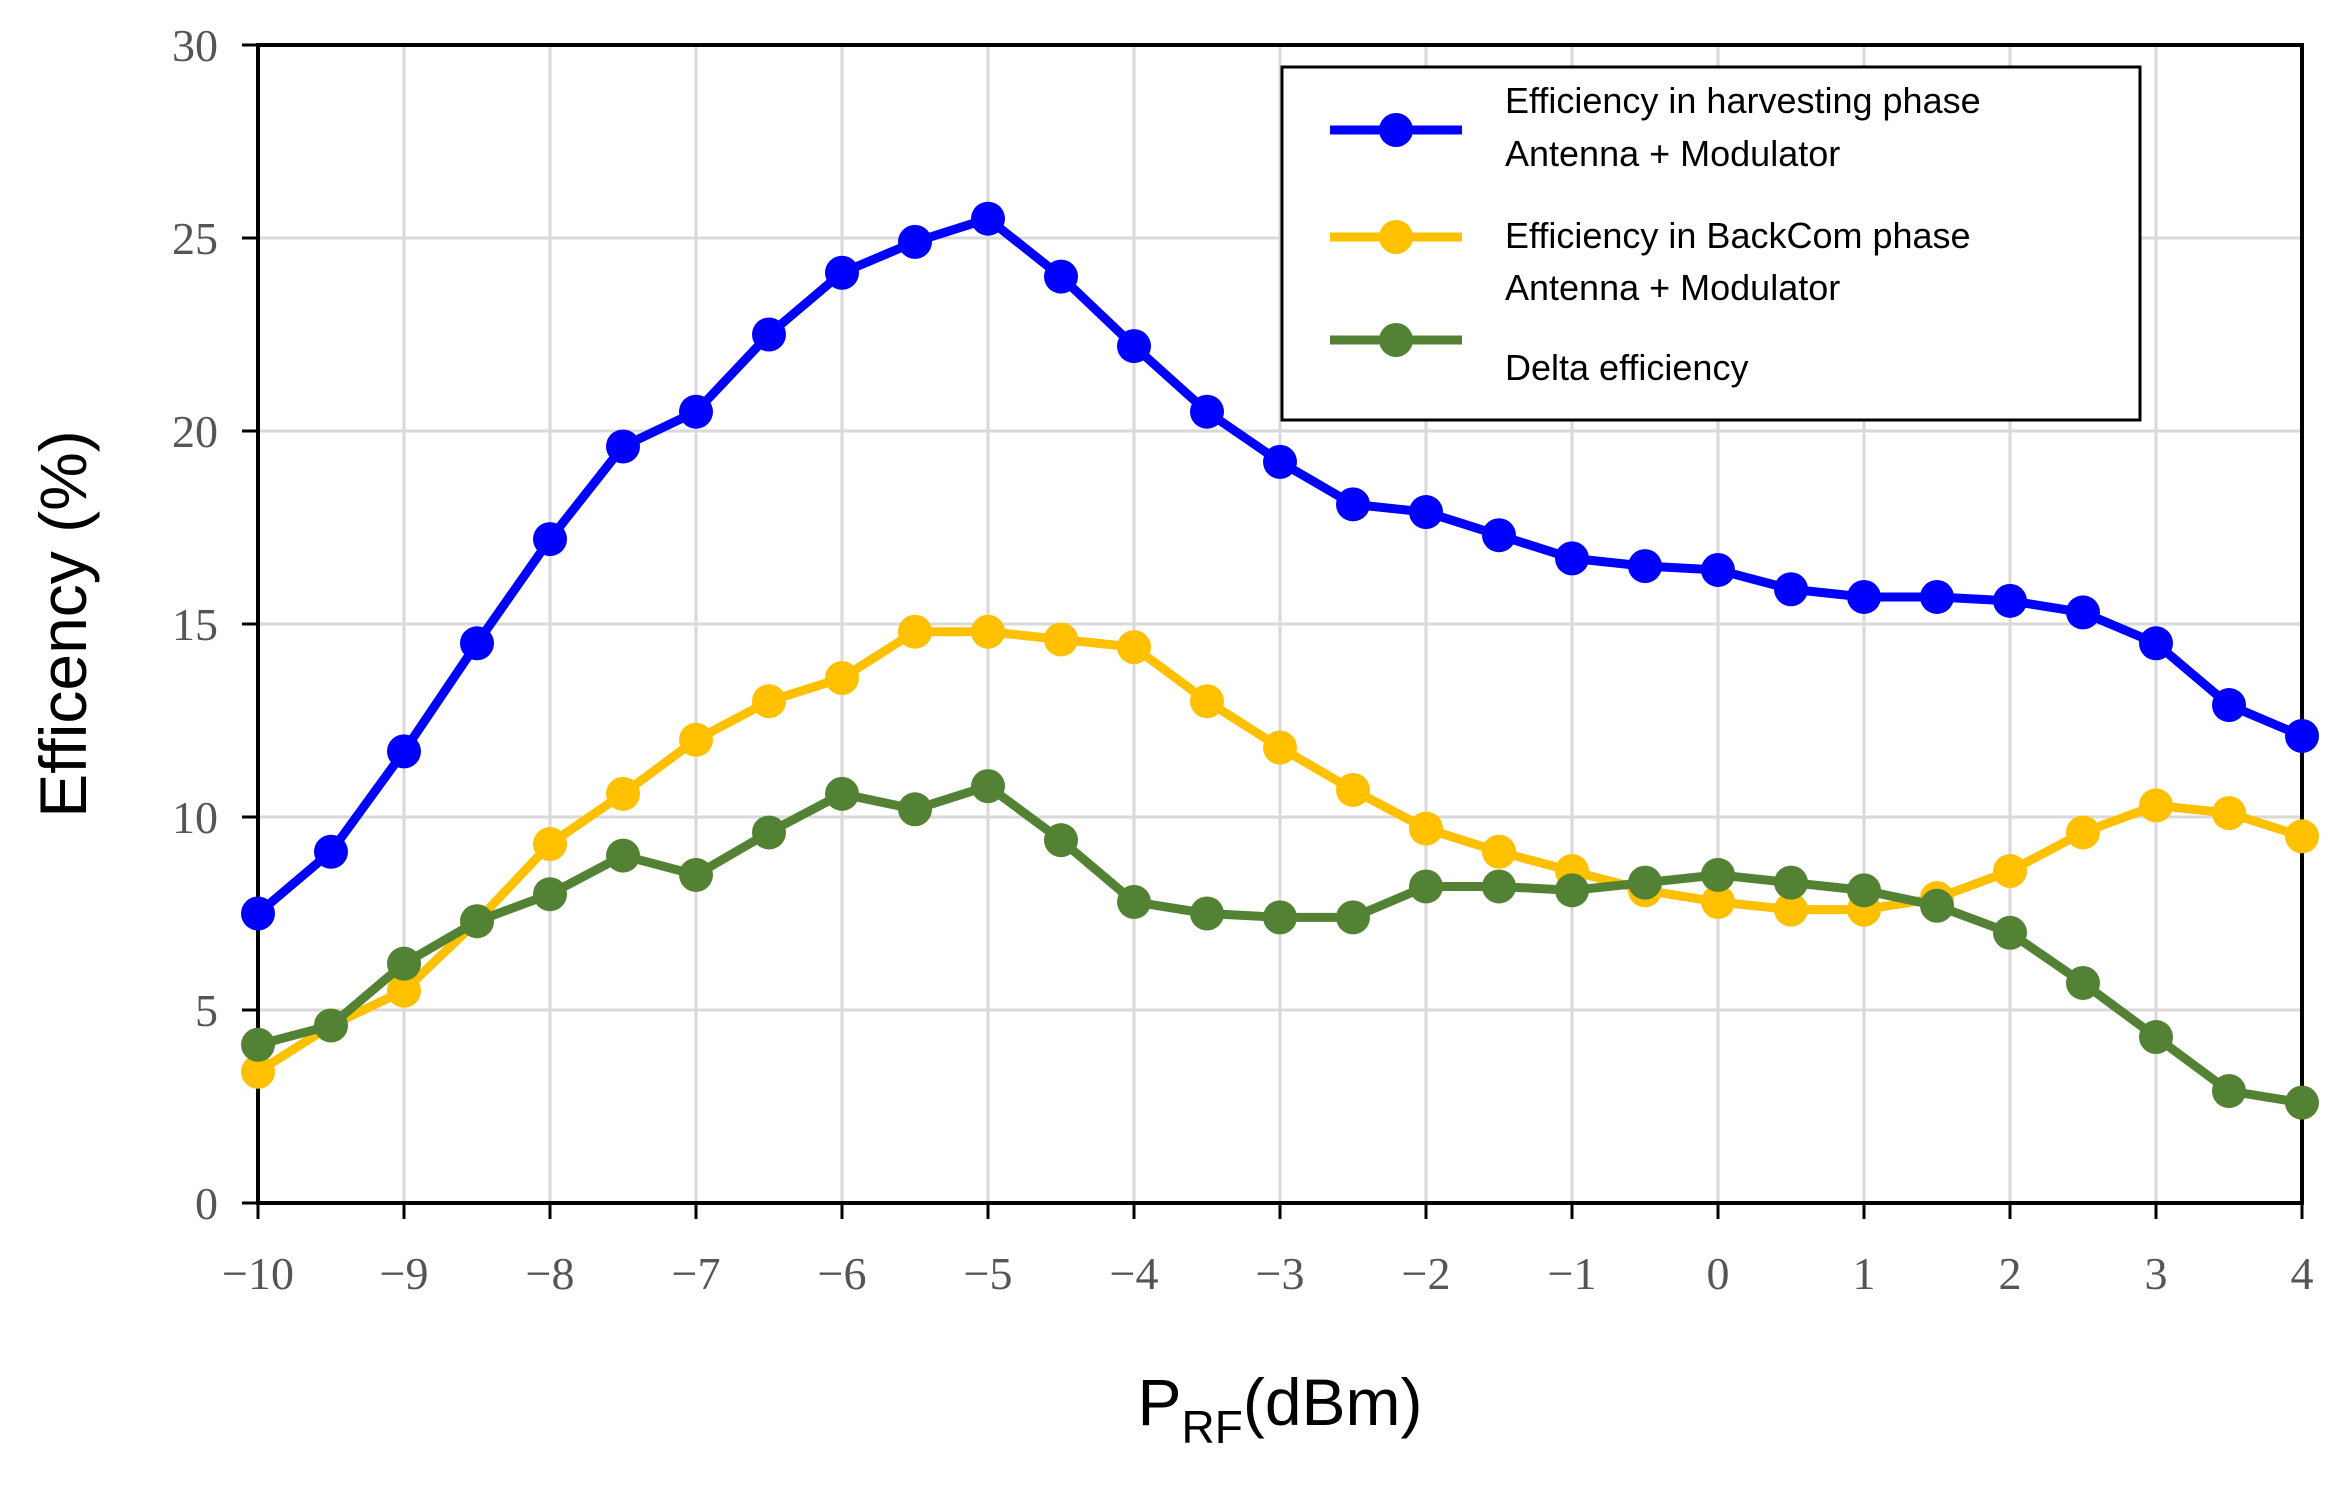  Describe the element at coordinates (258, 1273) in the screenshot. I see `x-tick-label: −10` at that location.